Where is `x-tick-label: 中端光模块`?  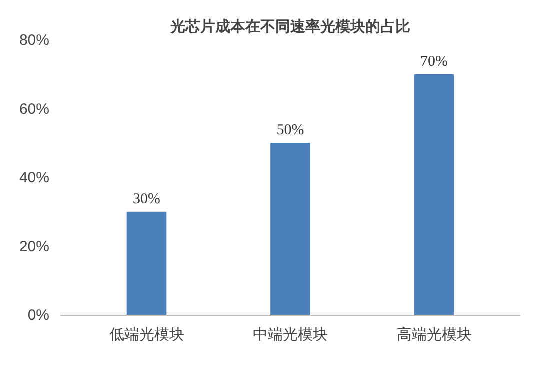
x-tick-label: 中端光模块 is located at coordinates (290, 335).